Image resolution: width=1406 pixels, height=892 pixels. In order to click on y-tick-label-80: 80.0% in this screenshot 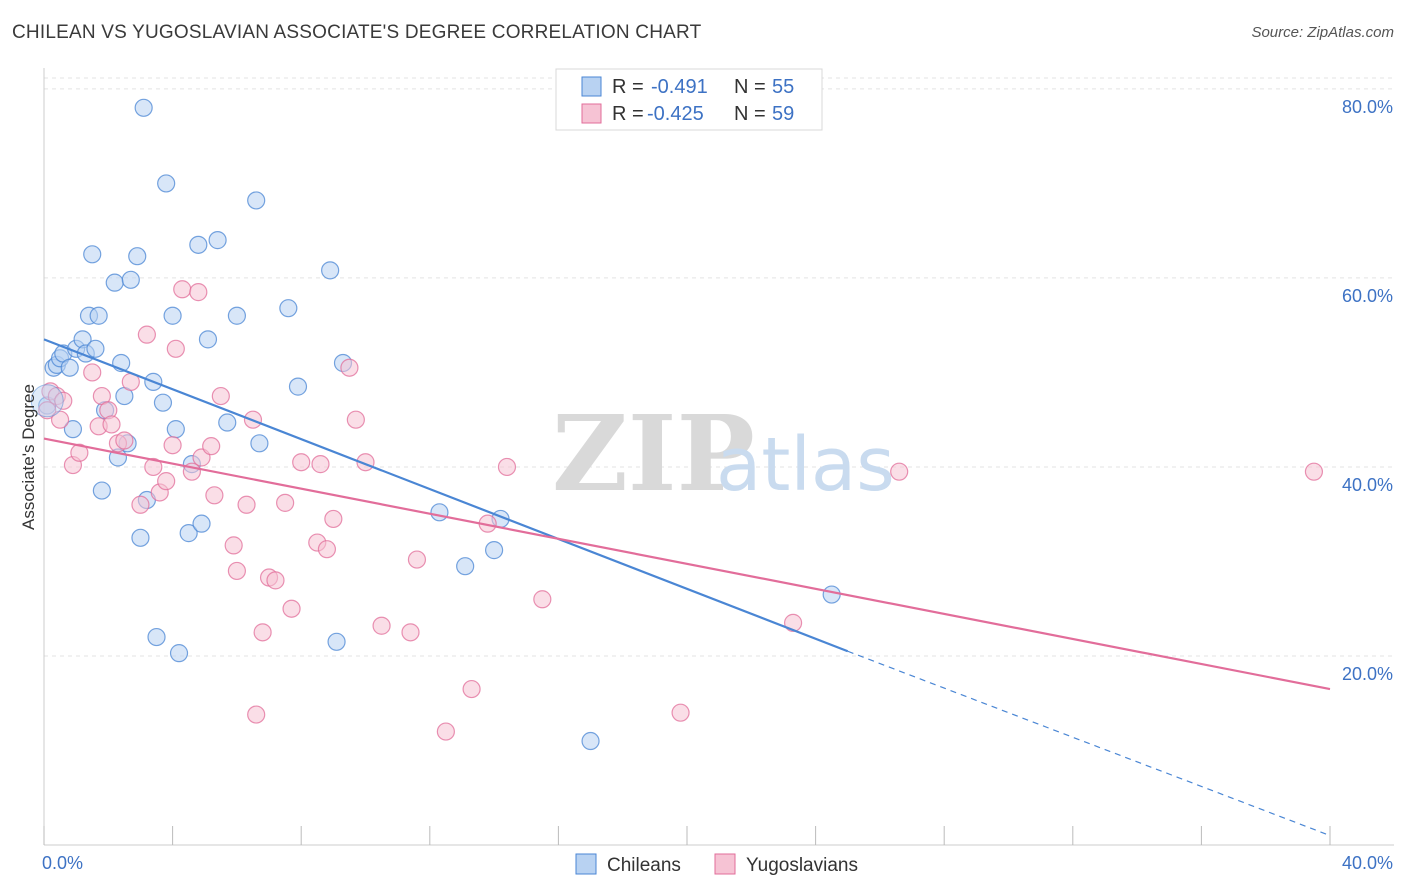, I will do `click(1367, 107)`.